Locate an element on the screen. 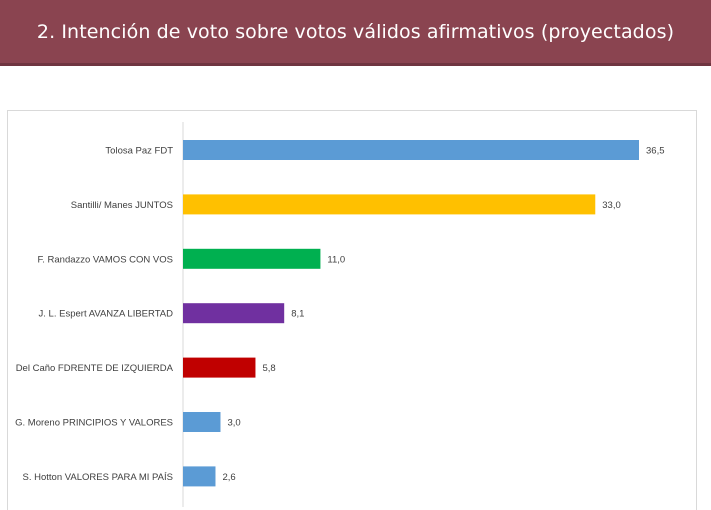 Image resolution: width=711 pixels, height=510 pixels. data-label: 8,1 is located at coordinates (297, 314).